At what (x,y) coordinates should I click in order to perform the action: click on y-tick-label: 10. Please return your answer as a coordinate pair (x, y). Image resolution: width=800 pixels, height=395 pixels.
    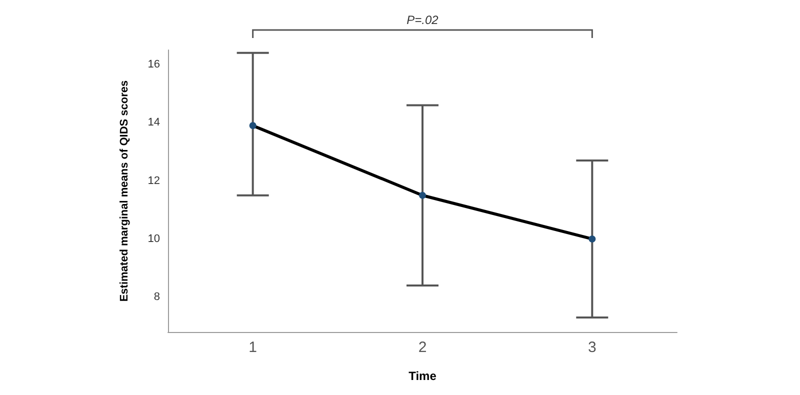
    Looking at the image, I should click on (154, 238).